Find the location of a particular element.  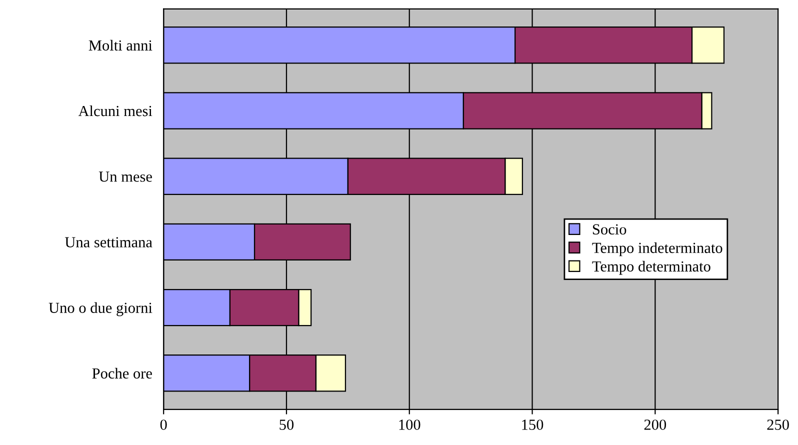

y-tick-label: Uno o due giorni is located at coordinates (100, 309).